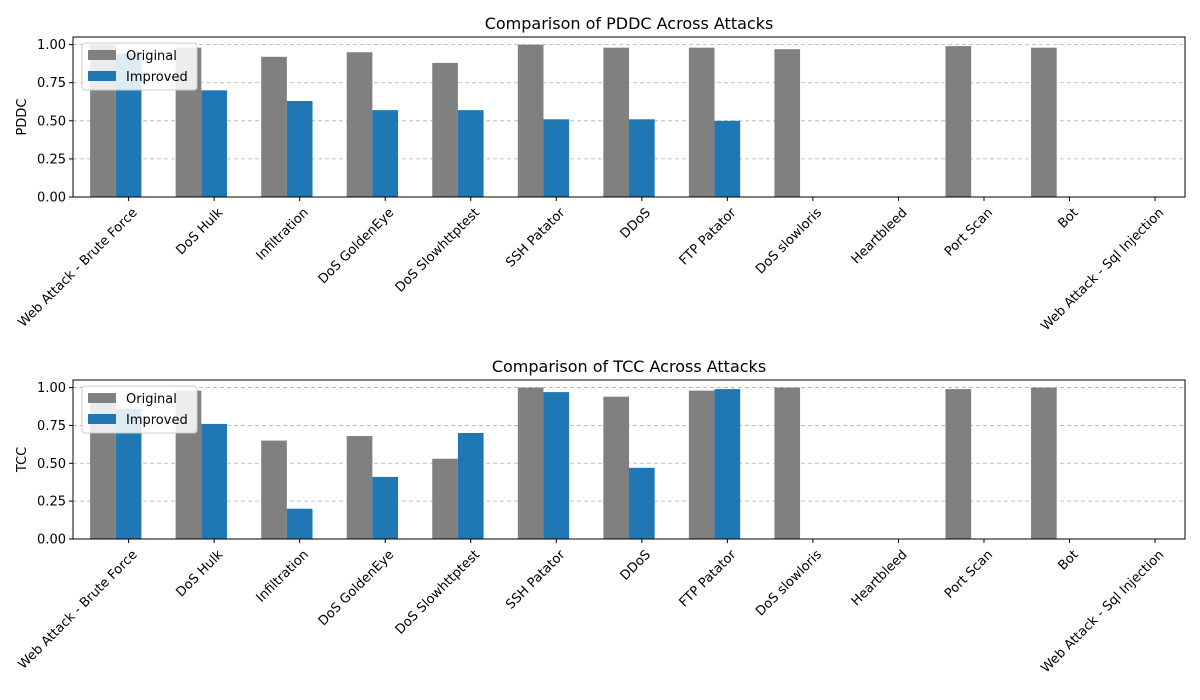 Image resolution: width=1200 pixels, height=700 pixels. I want to click on y-axis-label: TCC, so click(22, 460).